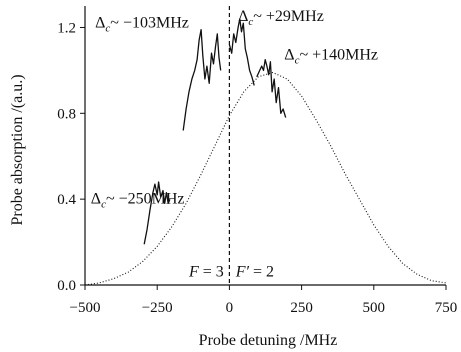 The width and height of the screenshot is (461, 352). Describe the element at coordinates (66, 114) in the screenshot. I see `y-tick-label: 0.8` at that location.